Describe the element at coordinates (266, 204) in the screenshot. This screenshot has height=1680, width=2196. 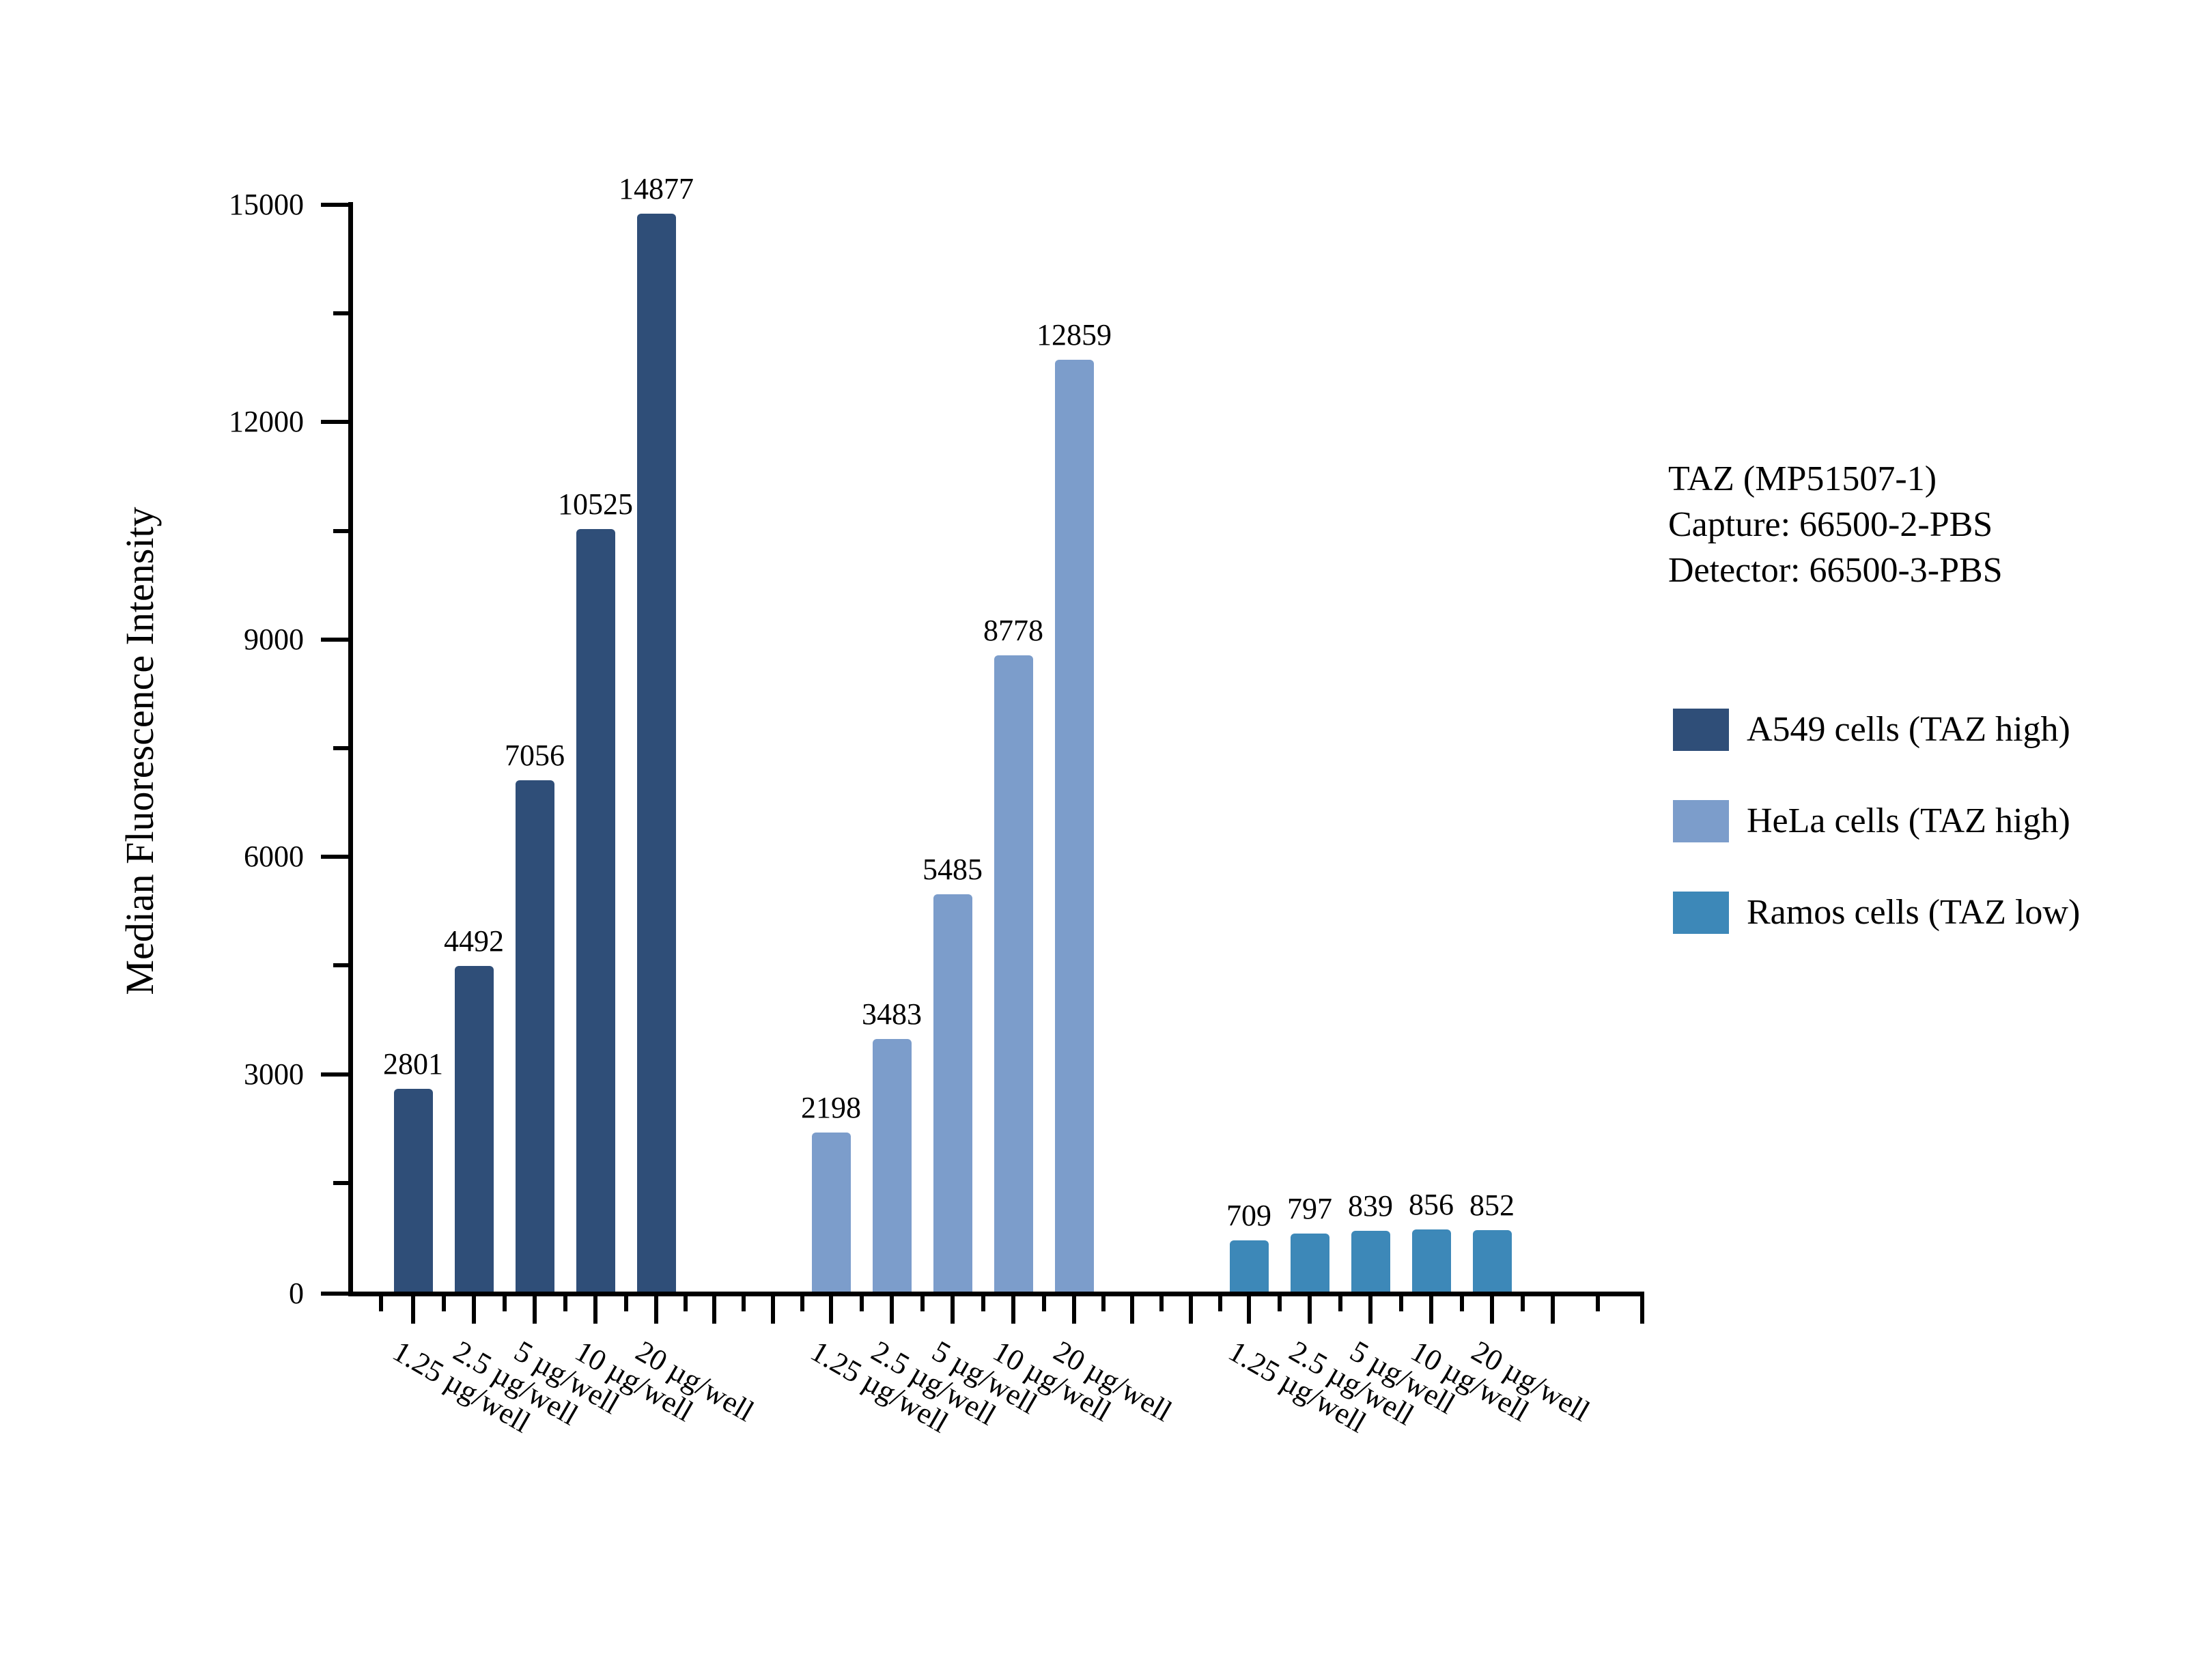
I see `y-tick-label: 15000` at that location.